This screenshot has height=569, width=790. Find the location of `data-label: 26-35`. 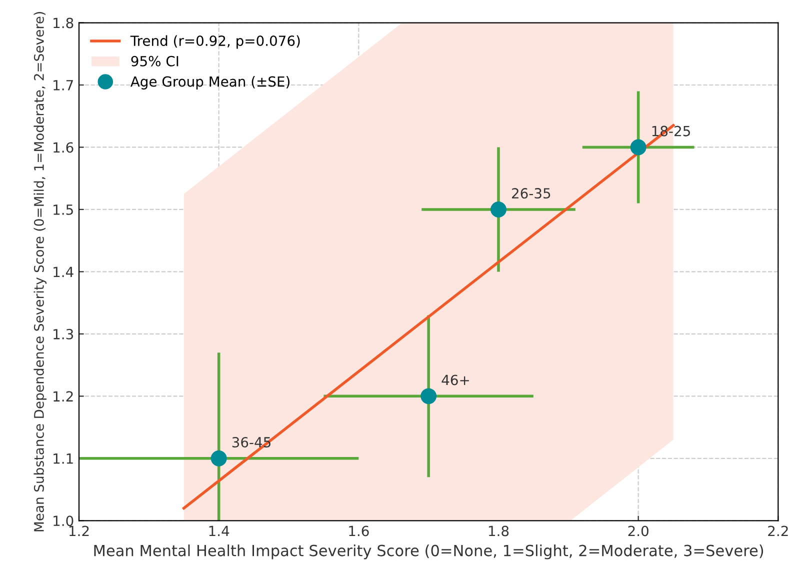

data-label: 26-35 is located at coordinates (531, 193).